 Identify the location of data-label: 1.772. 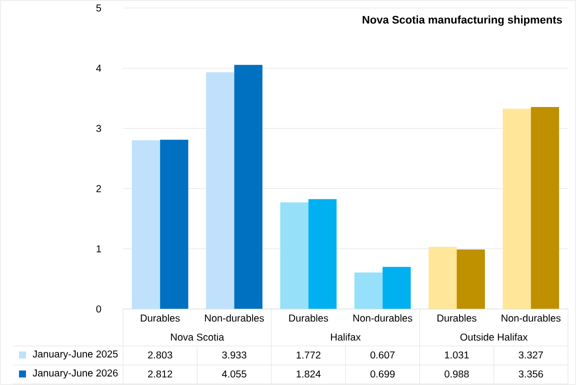
(308, 355).